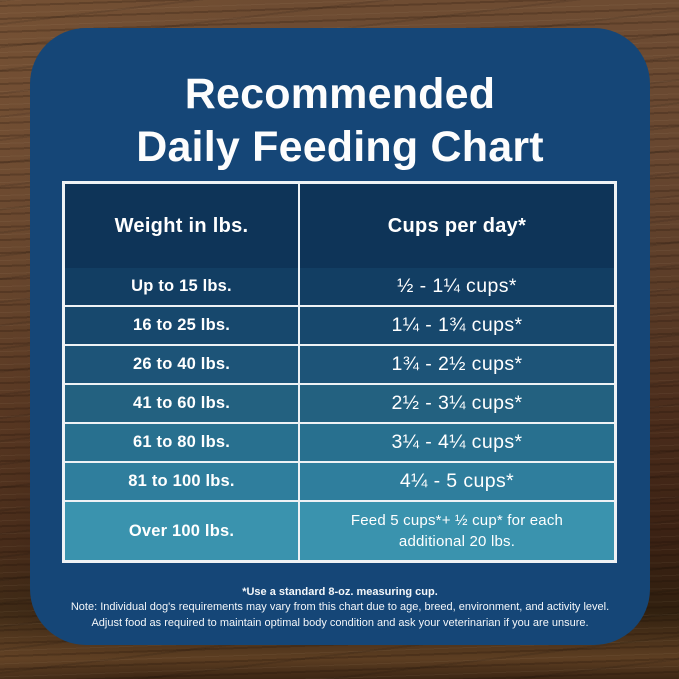 This screenshot has width=679, height=679. I want to click on cups-cell: 1¼ - 1¾ cups*, so click(457, 325).